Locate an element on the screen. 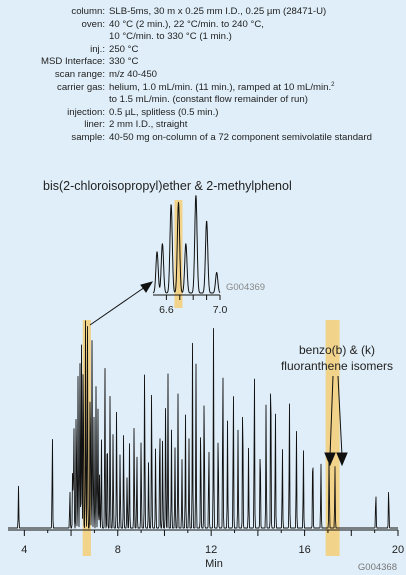  condition-value-text: m/z 40-450 is located at coordinates (133, 74).